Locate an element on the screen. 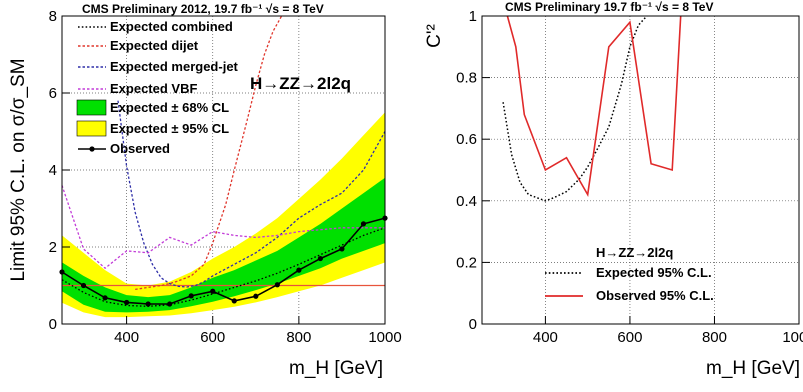  right-xtick-label: 600 is located at coordinates (629, 337).